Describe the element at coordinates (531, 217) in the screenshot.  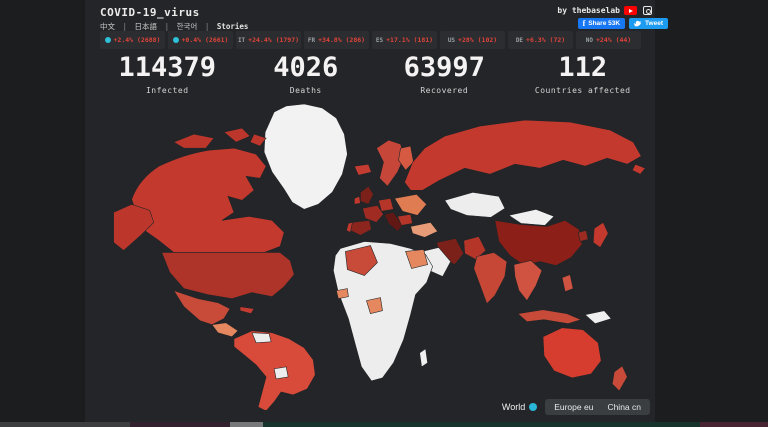
I see `region-mongolia` at that location.